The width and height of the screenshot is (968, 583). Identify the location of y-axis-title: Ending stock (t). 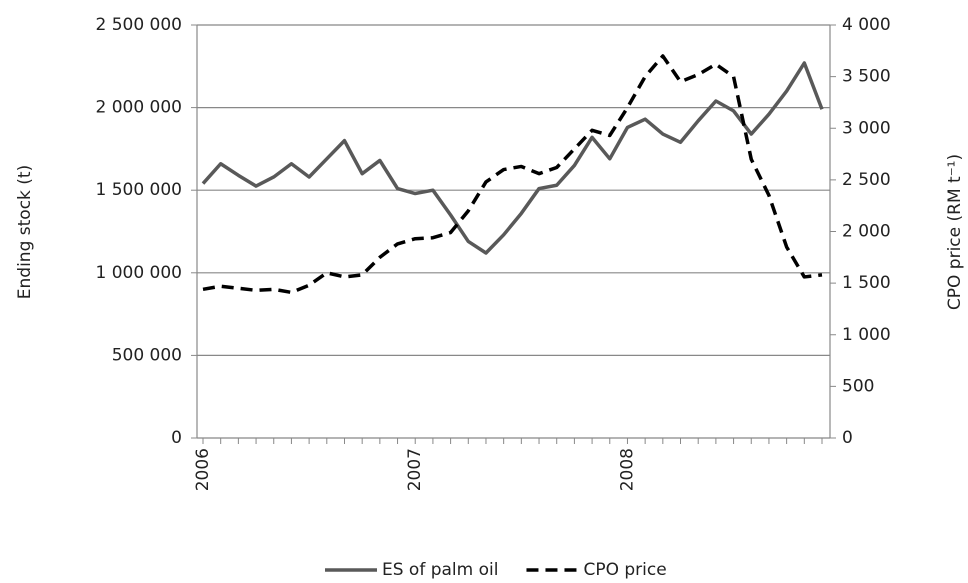
(25, 232).